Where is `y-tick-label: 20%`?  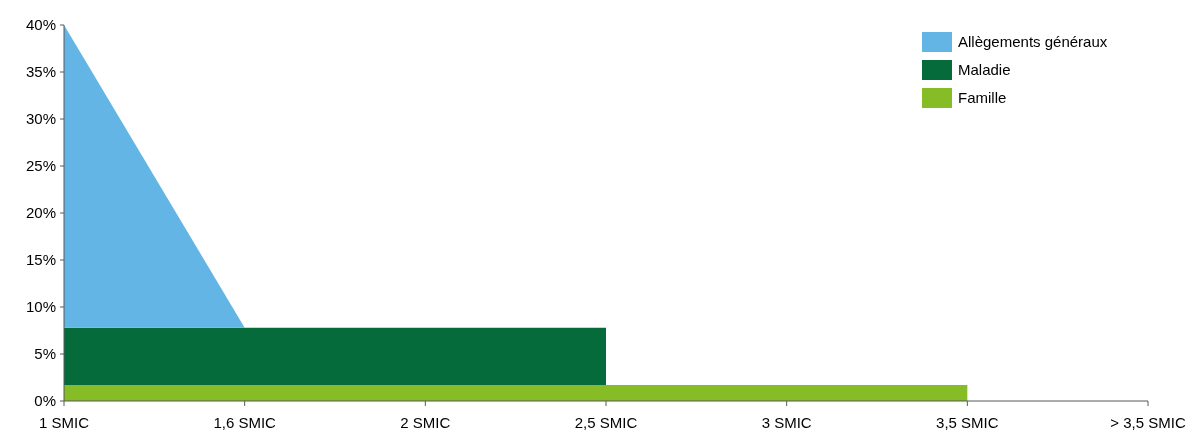 y-tick-label: 20% is located at coordinates (40, 213).